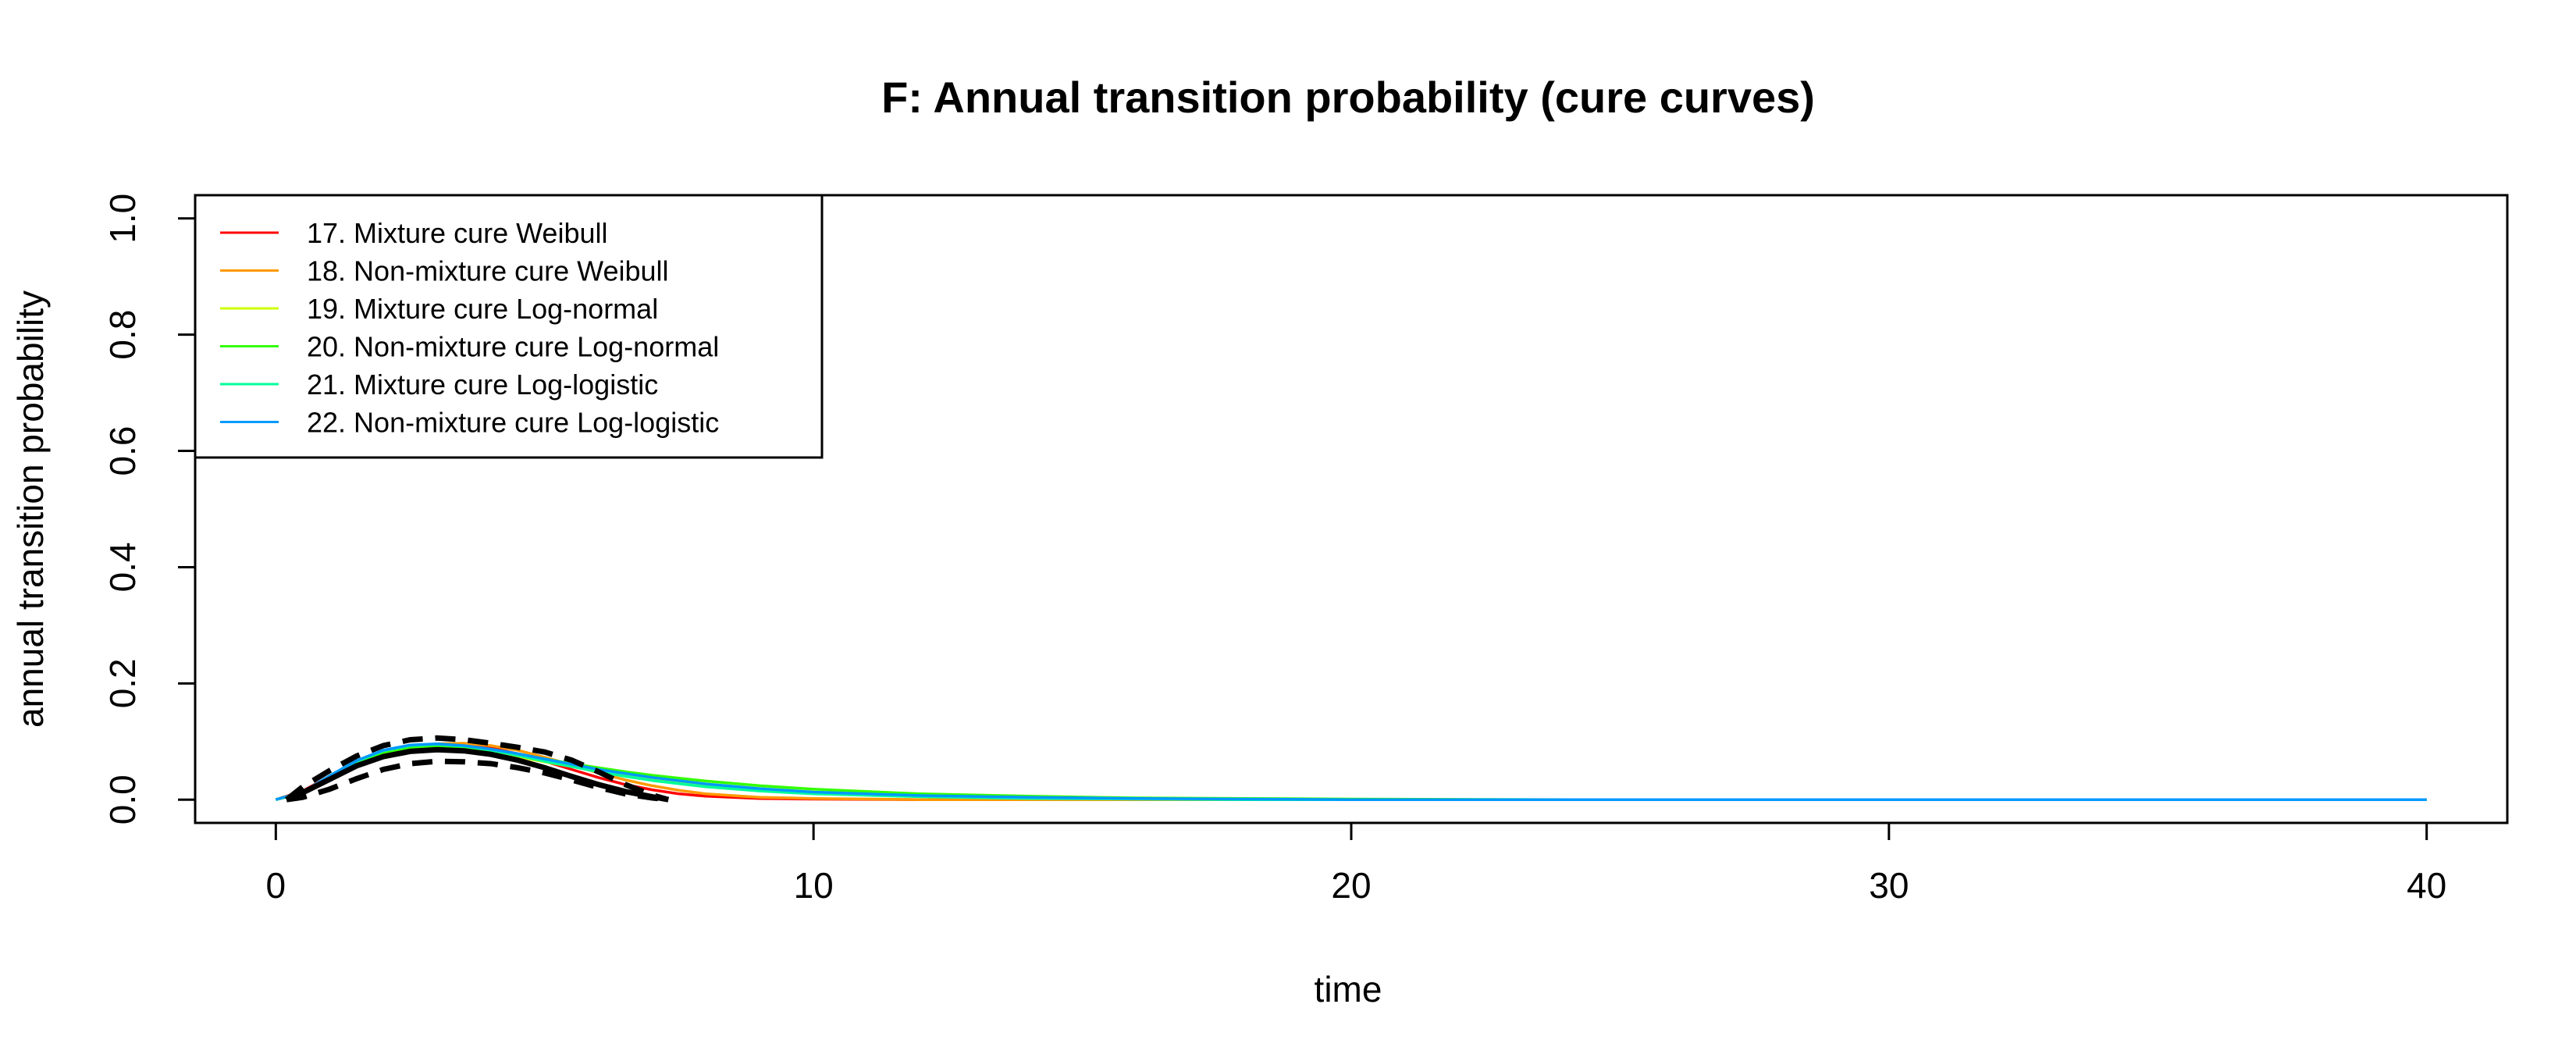 This screenshot has height=1054, width=2576. What do you see at coordinates (149, 509) in the screenshot?
I see `y-axis: 0.0 0.2 0.4 0.6 0.8 1.0` at bounding box center [149, 509].